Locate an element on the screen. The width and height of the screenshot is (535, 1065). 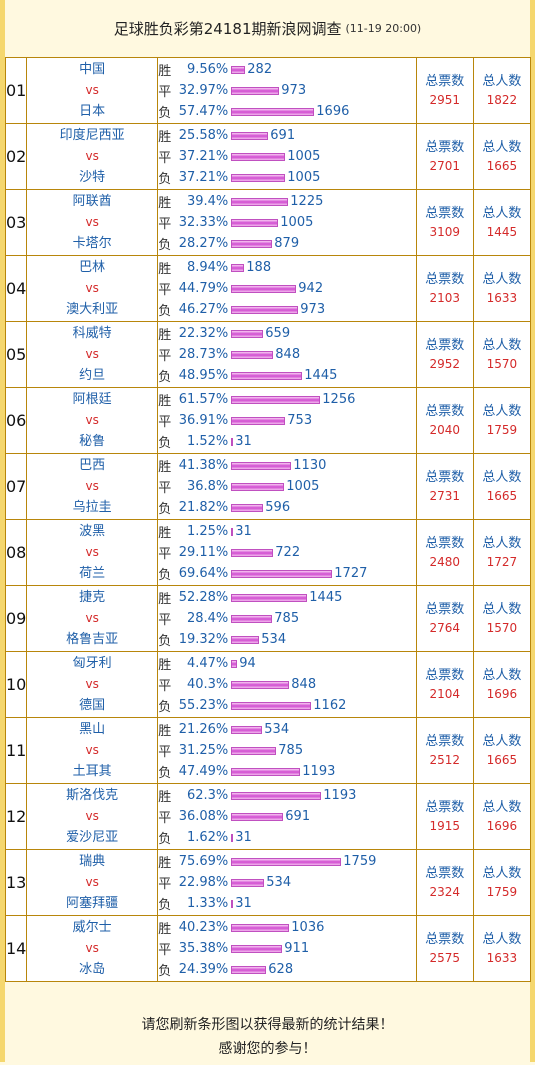
lose-count: 1005 is located at coordinates (304, 177).